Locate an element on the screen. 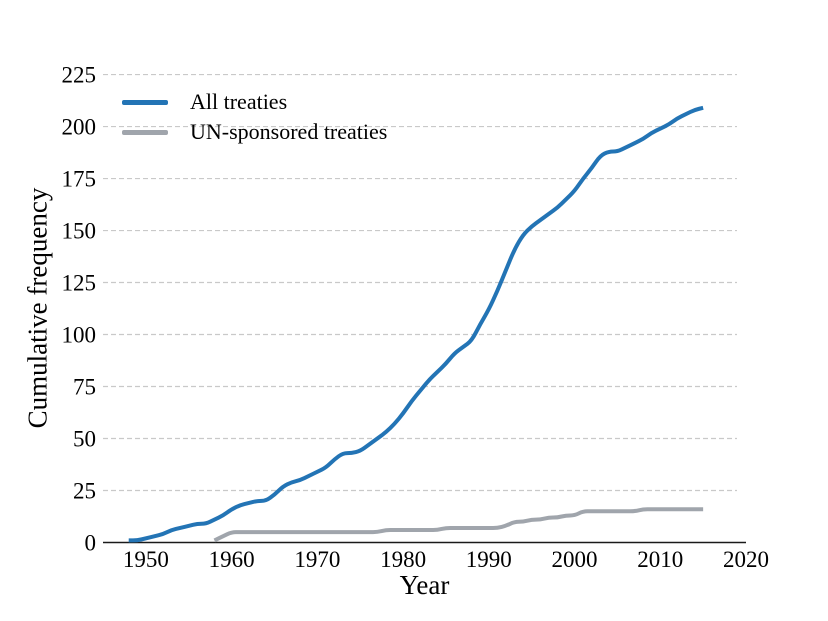 This screenshot has height=621, width=828. legend-item-un-treaties: UN-sponsored treaties is located at coordinates (254, 132).